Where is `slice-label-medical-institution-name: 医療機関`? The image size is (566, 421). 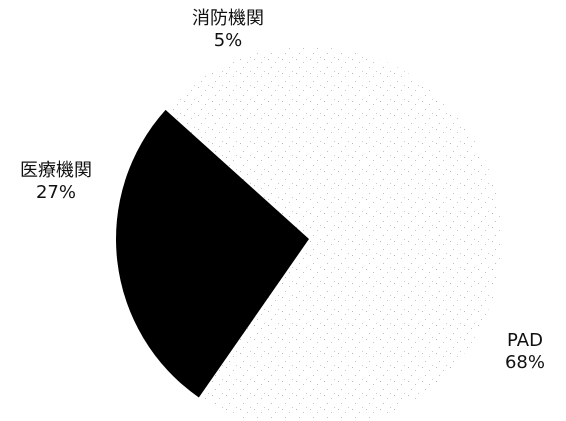
slice-label-medical-institution-name: 医療機関 is located at coordinates (56, 170).